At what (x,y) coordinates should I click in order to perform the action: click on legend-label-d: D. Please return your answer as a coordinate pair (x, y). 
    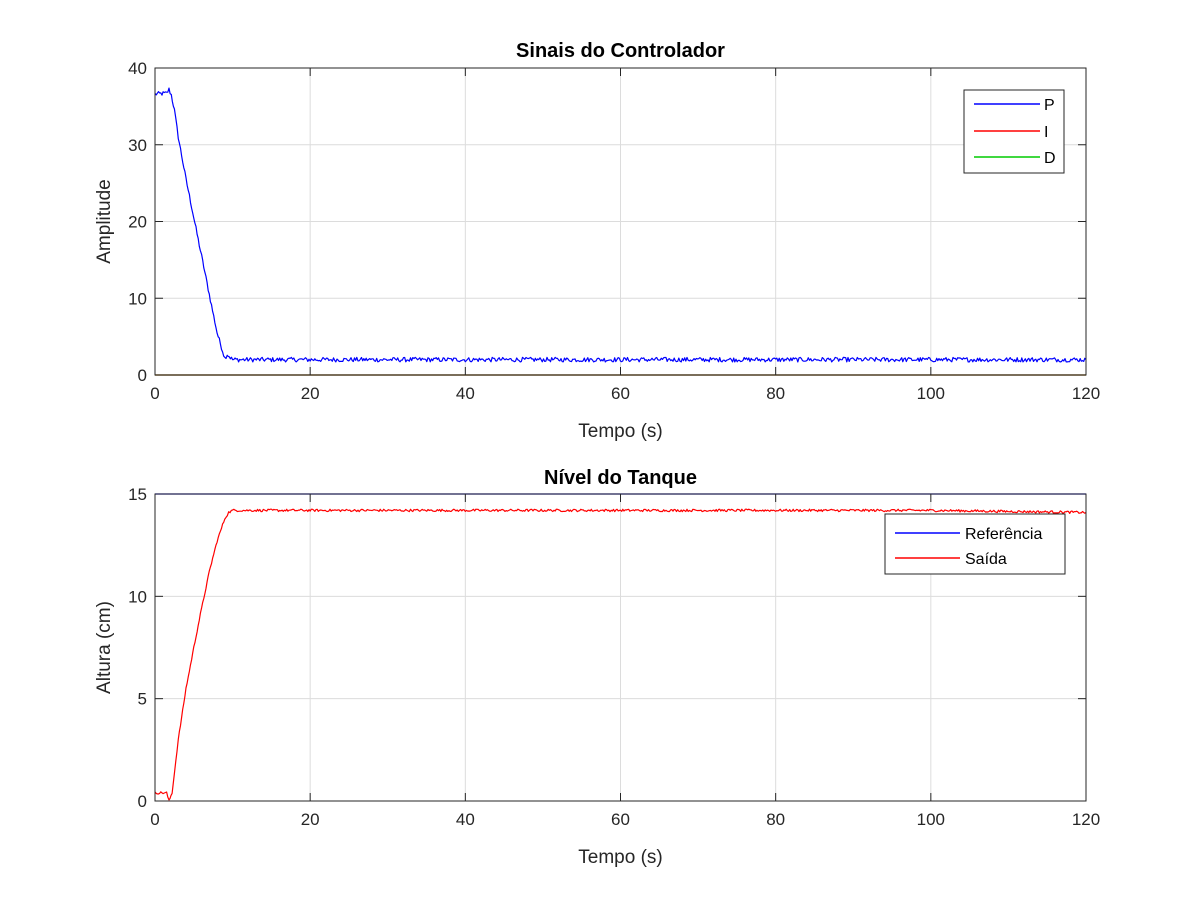
    Looking at the image, I should click on (1050, 158).